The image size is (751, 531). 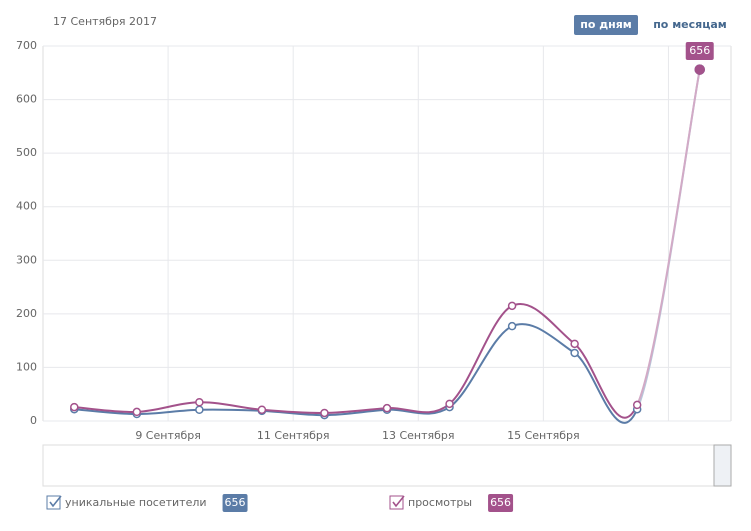 What do you see at coordinates (26, 99) in the screenshot?
I see `y-tick-label: 600` at bounding box center [26, 99].